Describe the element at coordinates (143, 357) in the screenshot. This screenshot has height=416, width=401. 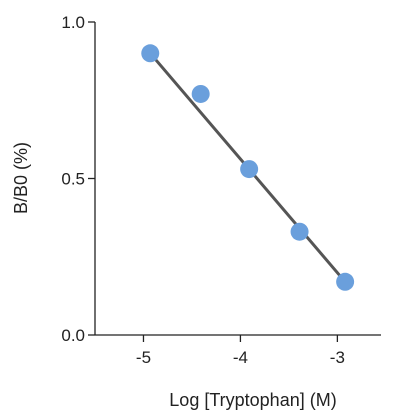
I see `x-tick-label: -5` at that location.